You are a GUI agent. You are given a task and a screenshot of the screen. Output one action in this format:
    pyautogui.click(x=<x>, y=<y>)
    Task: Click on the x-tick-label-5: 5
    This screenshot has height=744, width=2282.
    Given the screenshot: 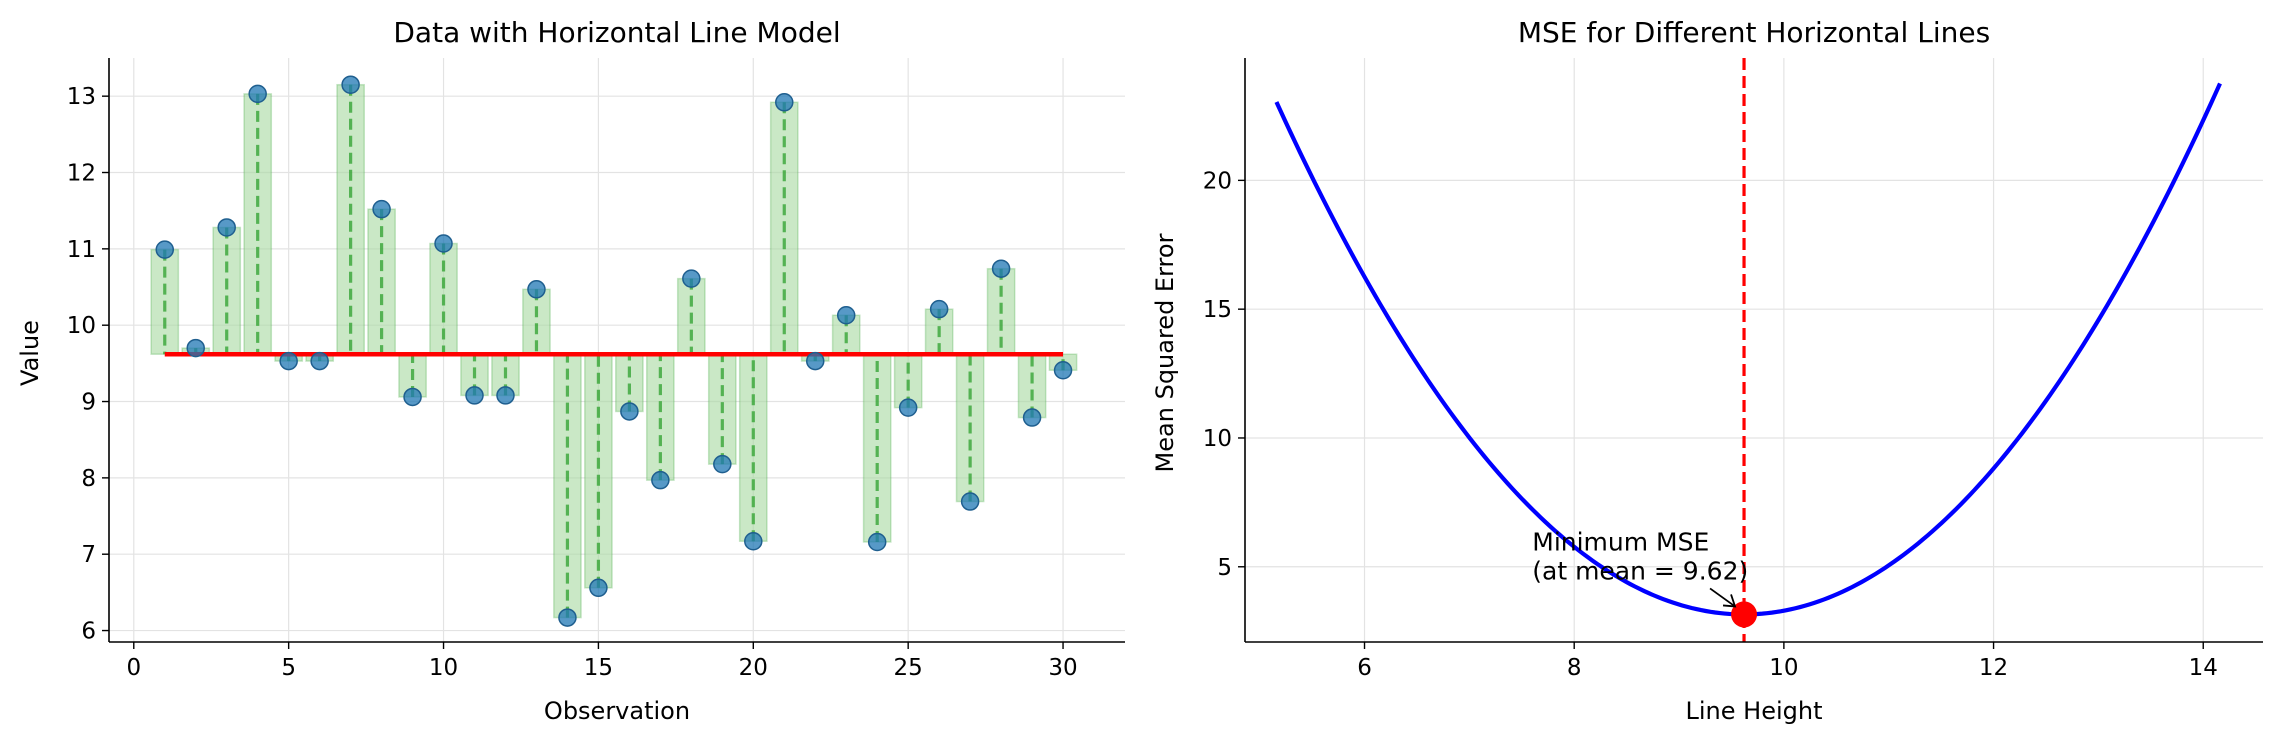 What is the action you would take?
    pyautogui.click(x=288, y=668)
    